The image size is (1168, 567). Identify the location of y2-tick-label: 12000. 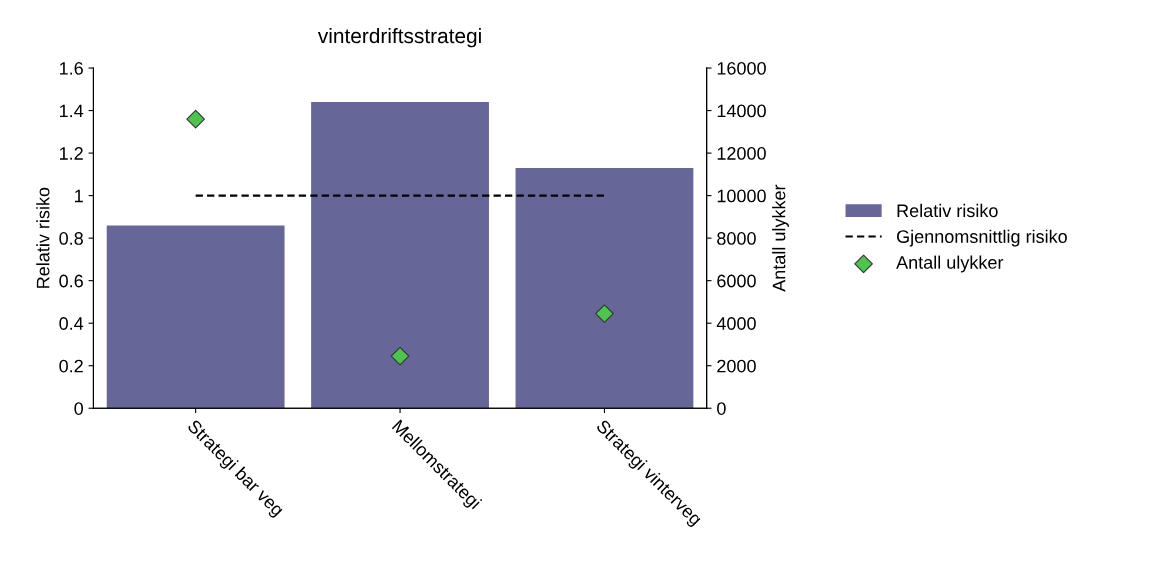
(741, 153).